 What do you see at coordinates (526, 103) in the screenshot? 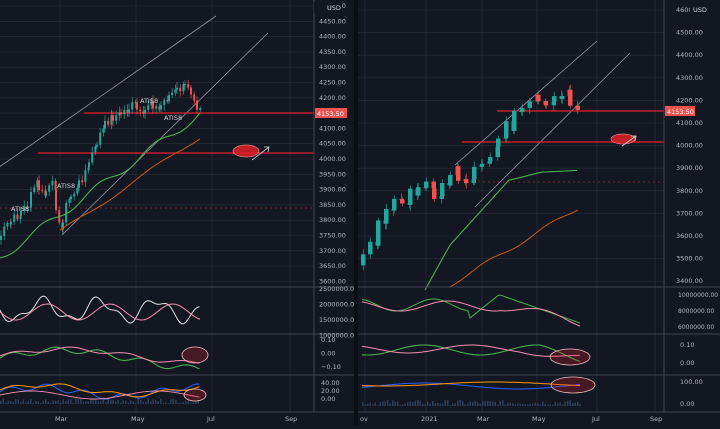
I see `right-channel-upper-line` at bounding box center [526, 103].